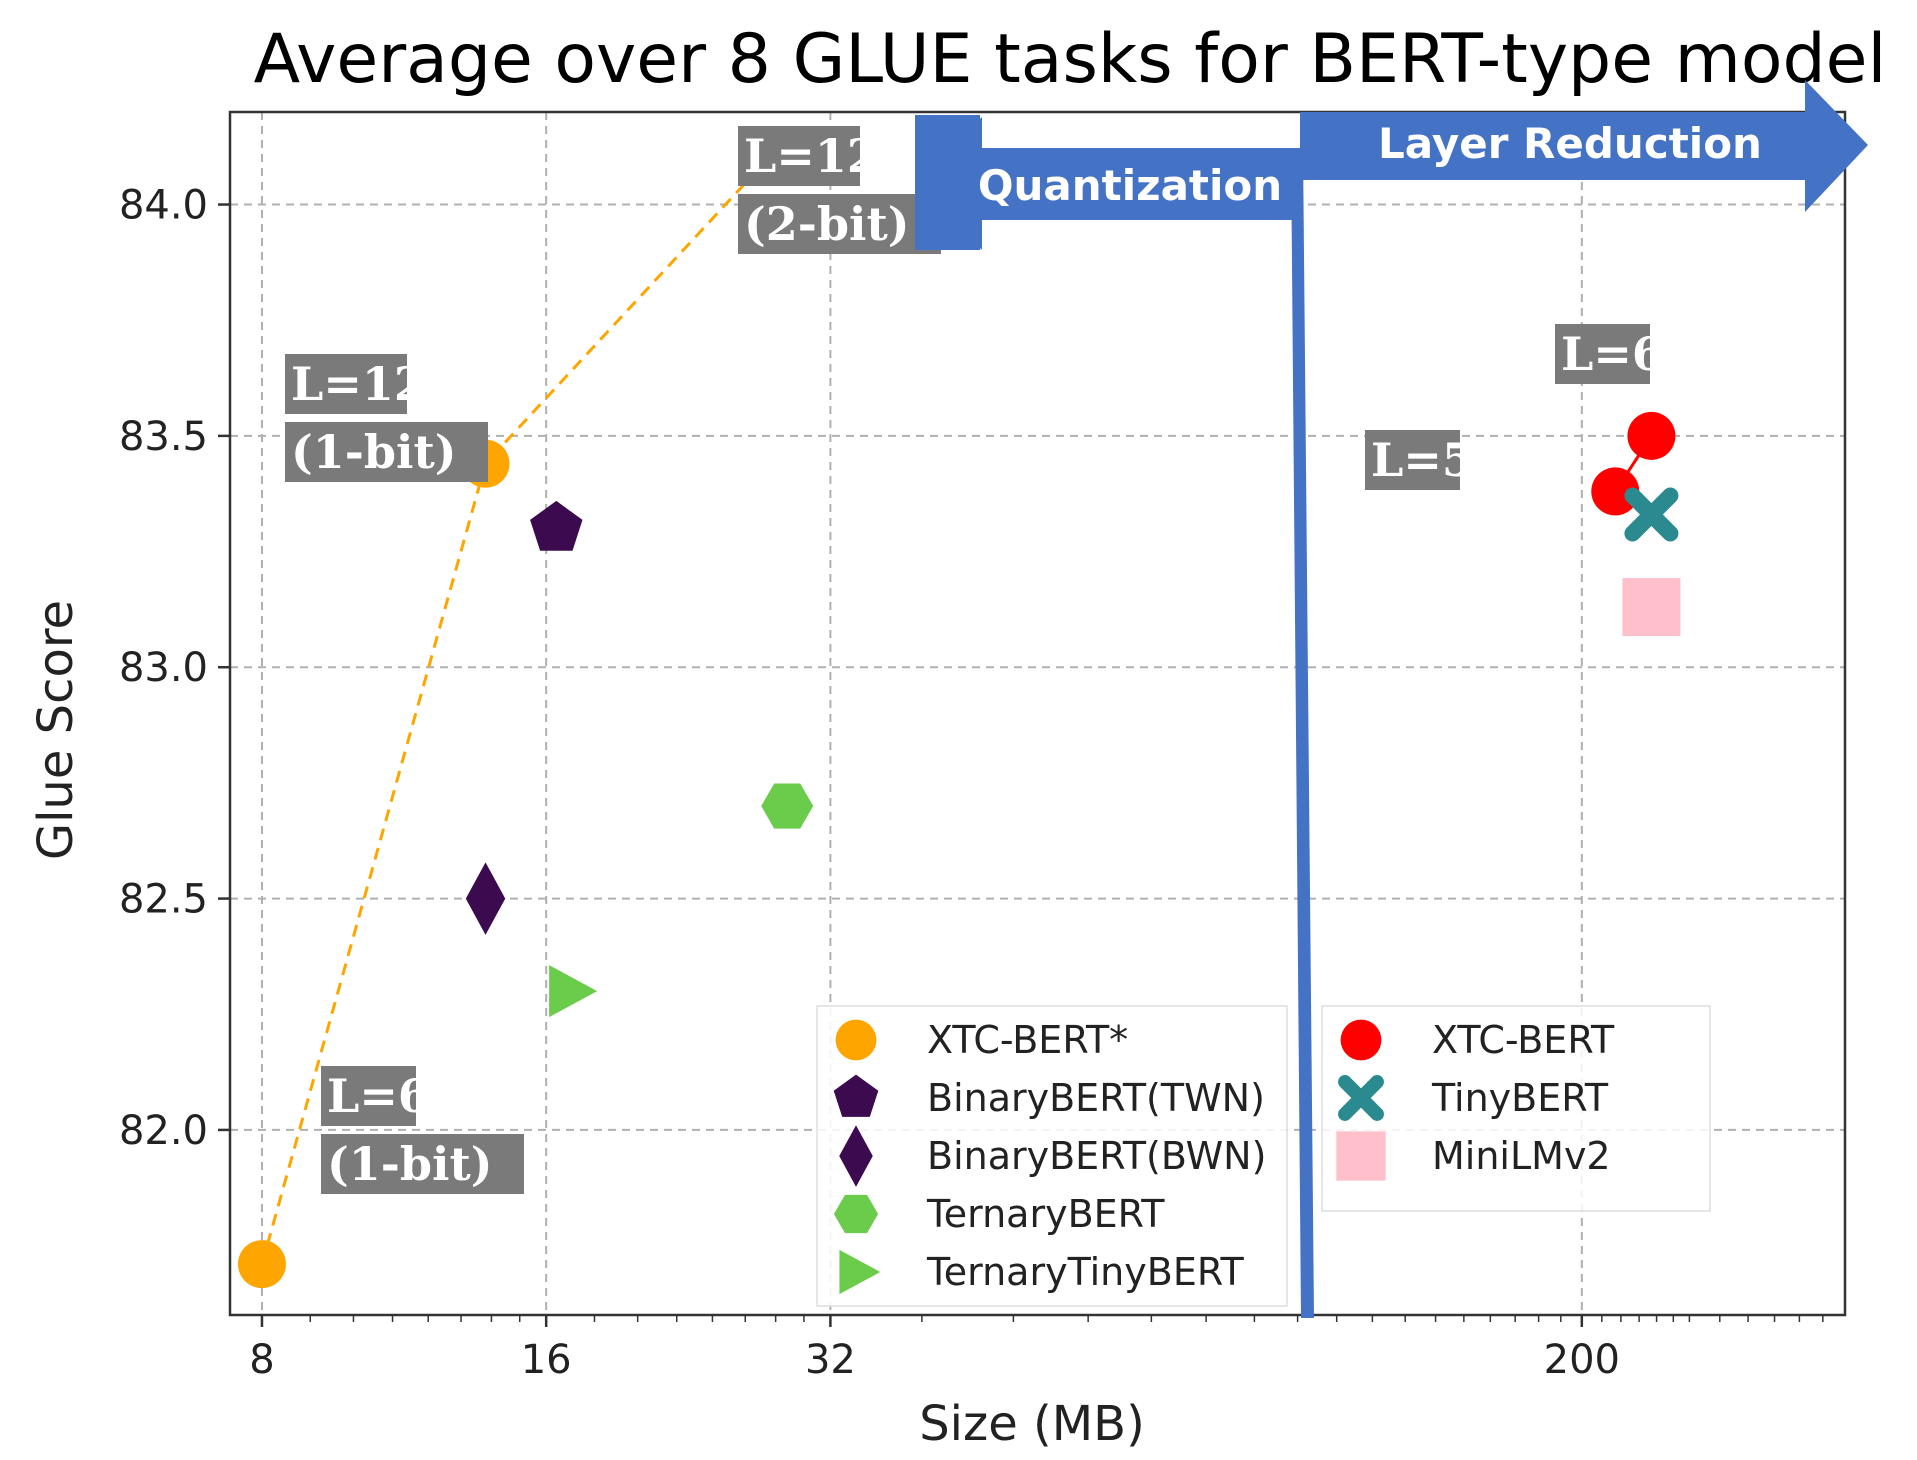  I want to click on legend-label: TinyBERT, so click(1520, 1098).